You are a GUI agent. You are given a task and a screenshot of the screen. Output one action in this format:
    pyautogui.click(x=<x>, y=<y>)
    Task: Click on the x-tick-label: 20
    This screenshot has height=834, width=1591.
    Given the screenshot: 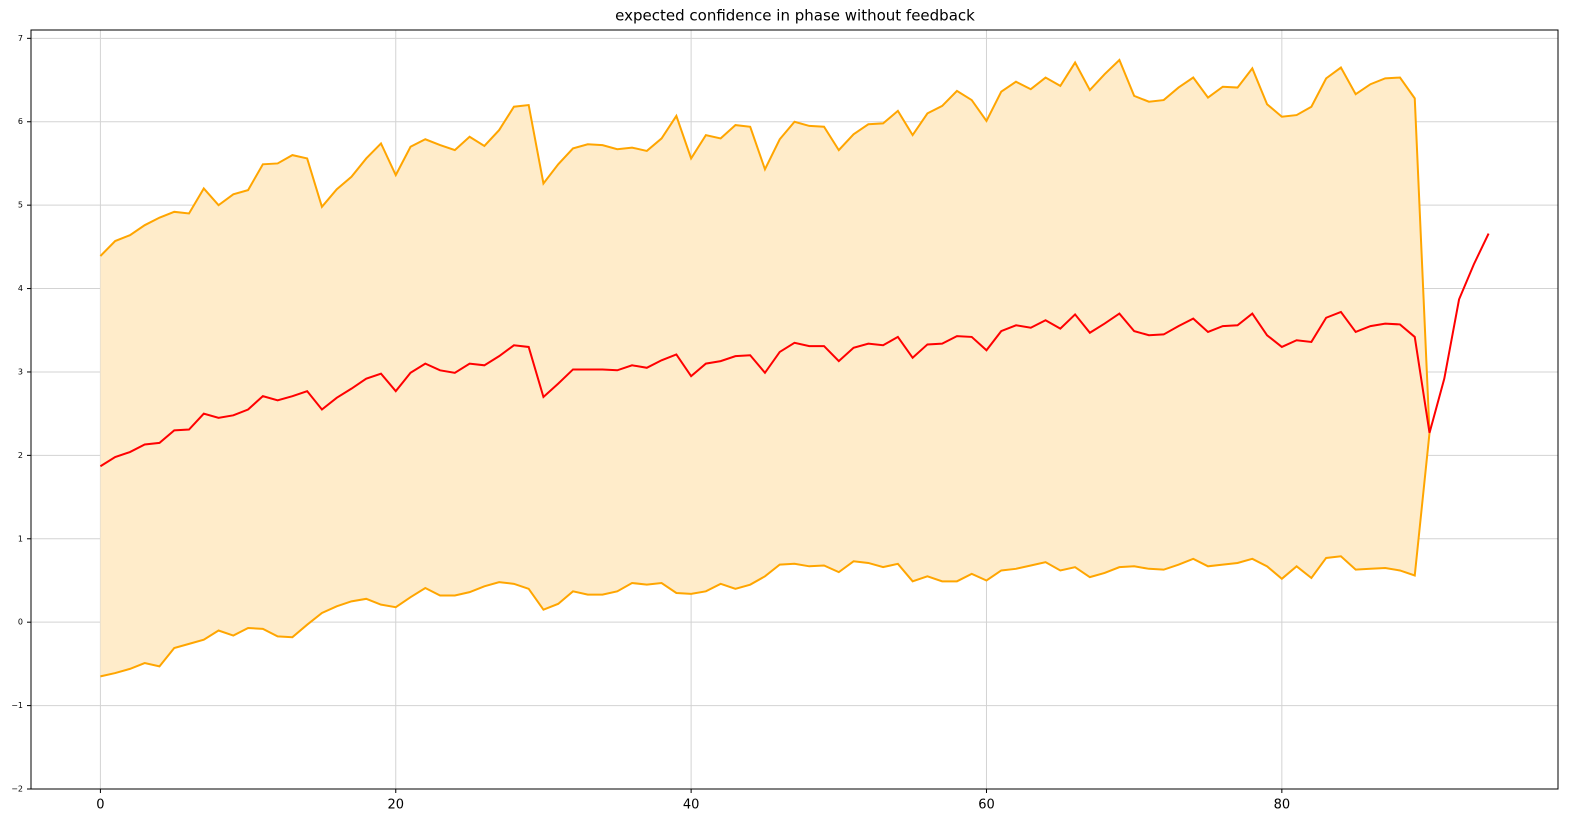 What is the action you would take?
    pyautogui.click(x=395, y=805)
    